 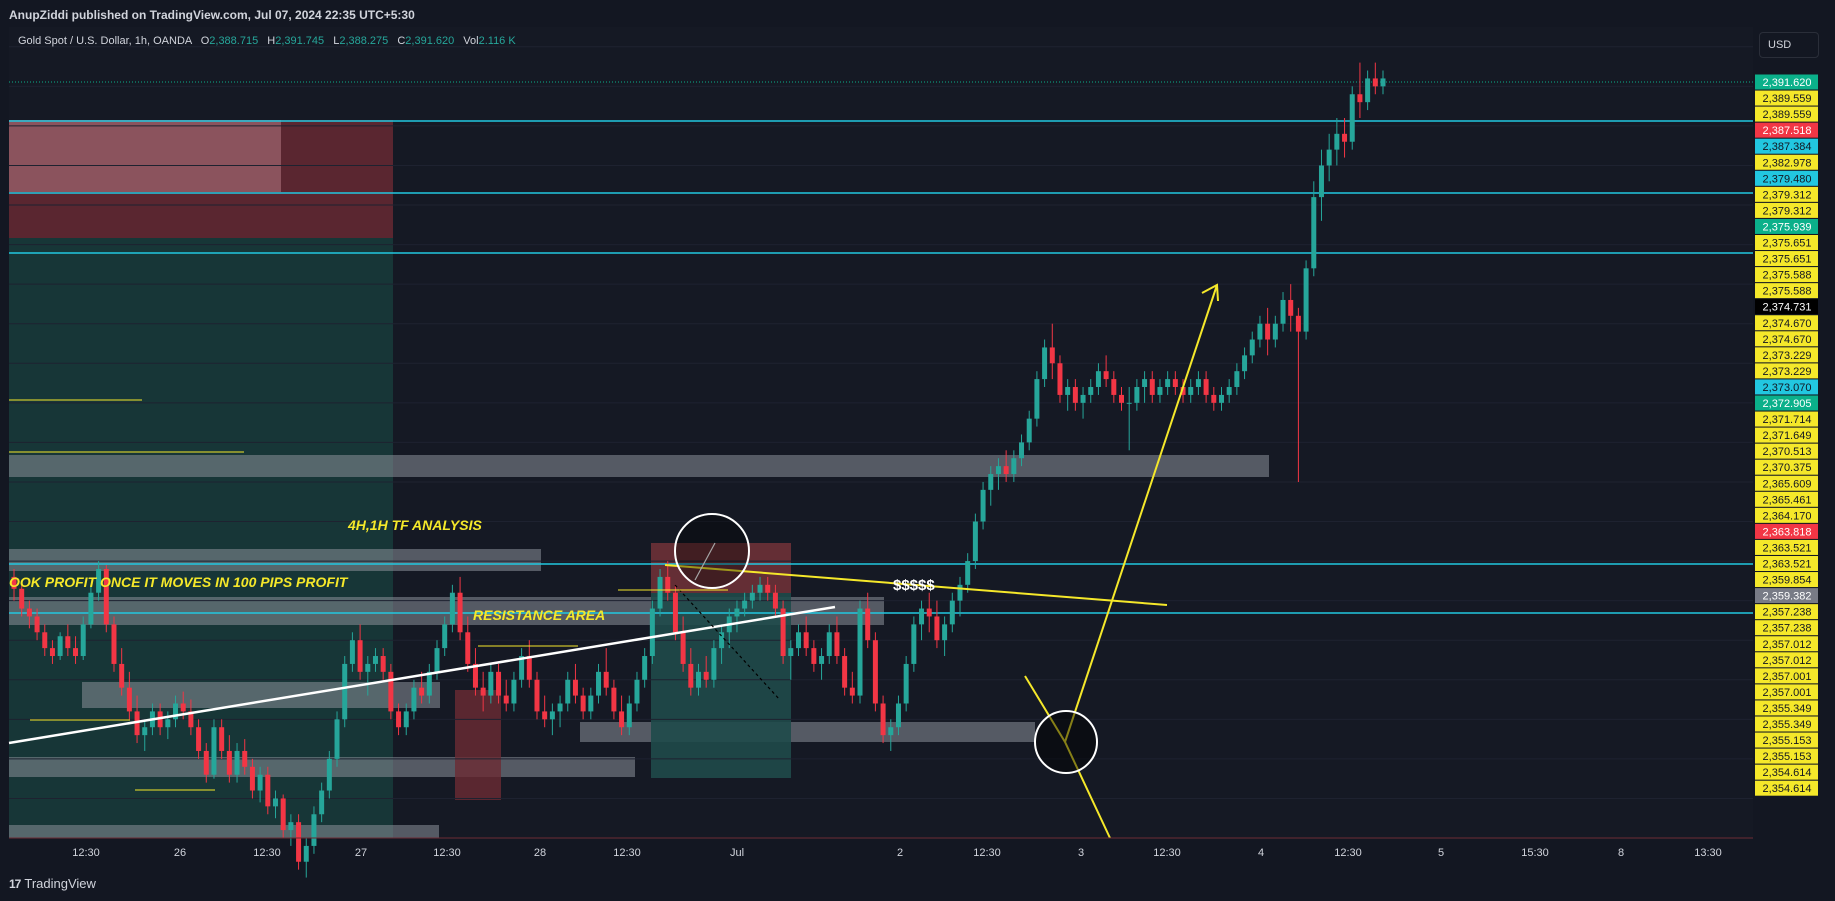 I want to click on price-label: 2,375.588, so click(x=1787, y=292).